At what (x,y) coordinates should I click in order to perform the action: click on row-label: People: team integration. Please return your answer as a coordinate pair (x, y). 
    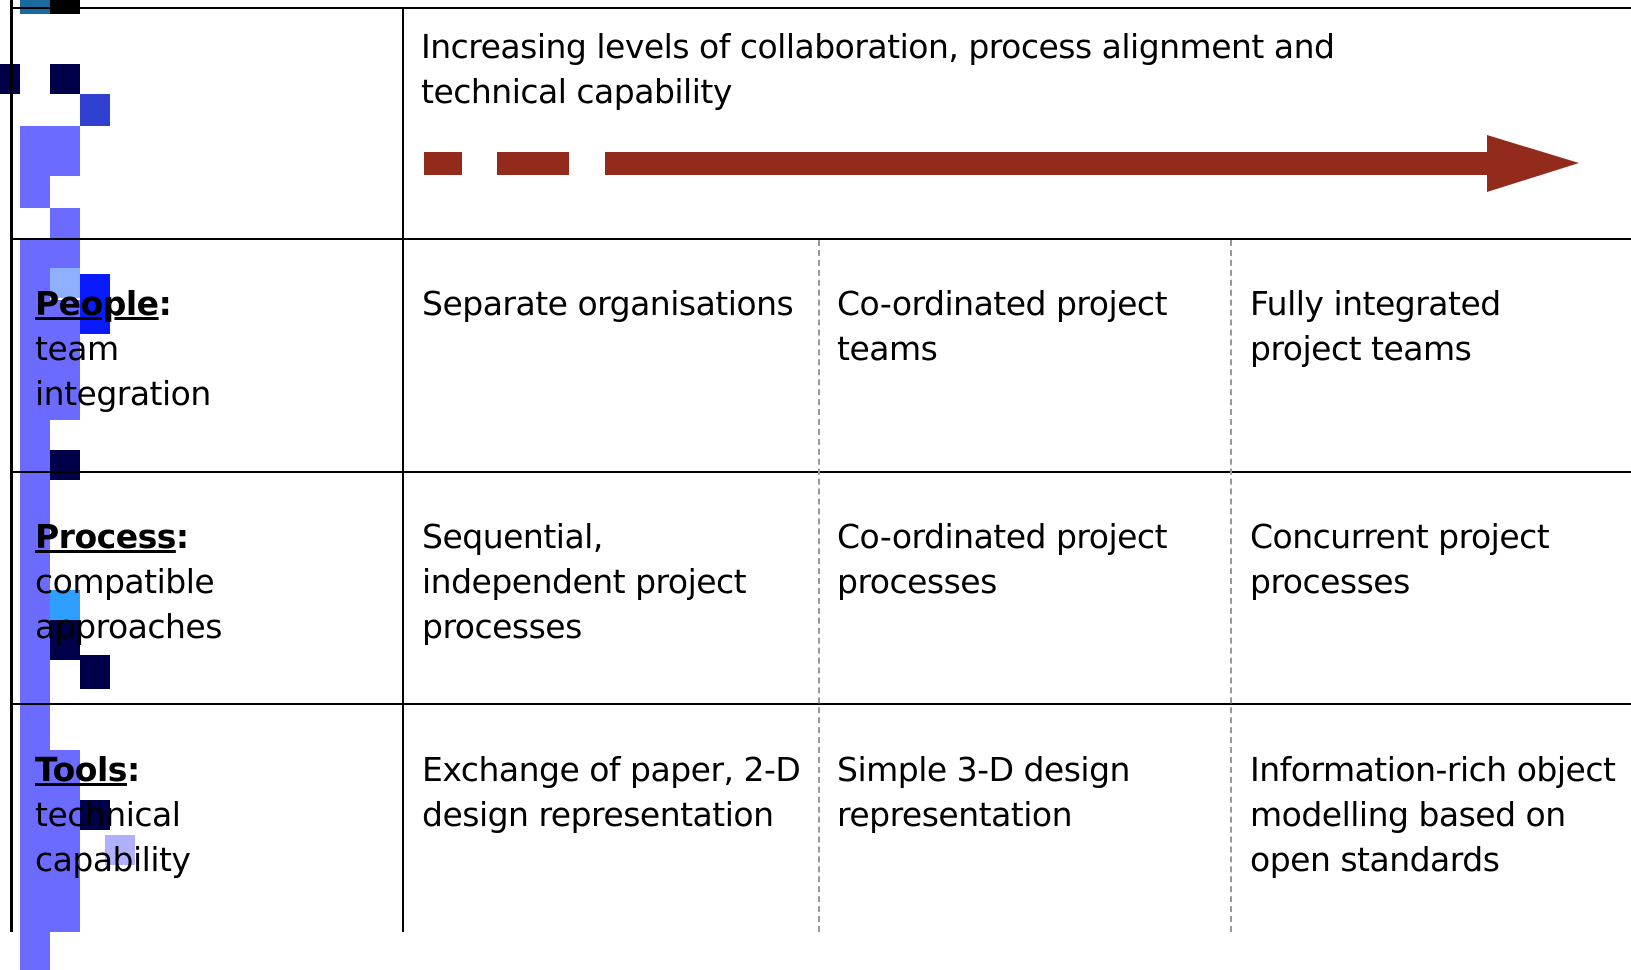
    Looking at the image, I should click on (150, 348).